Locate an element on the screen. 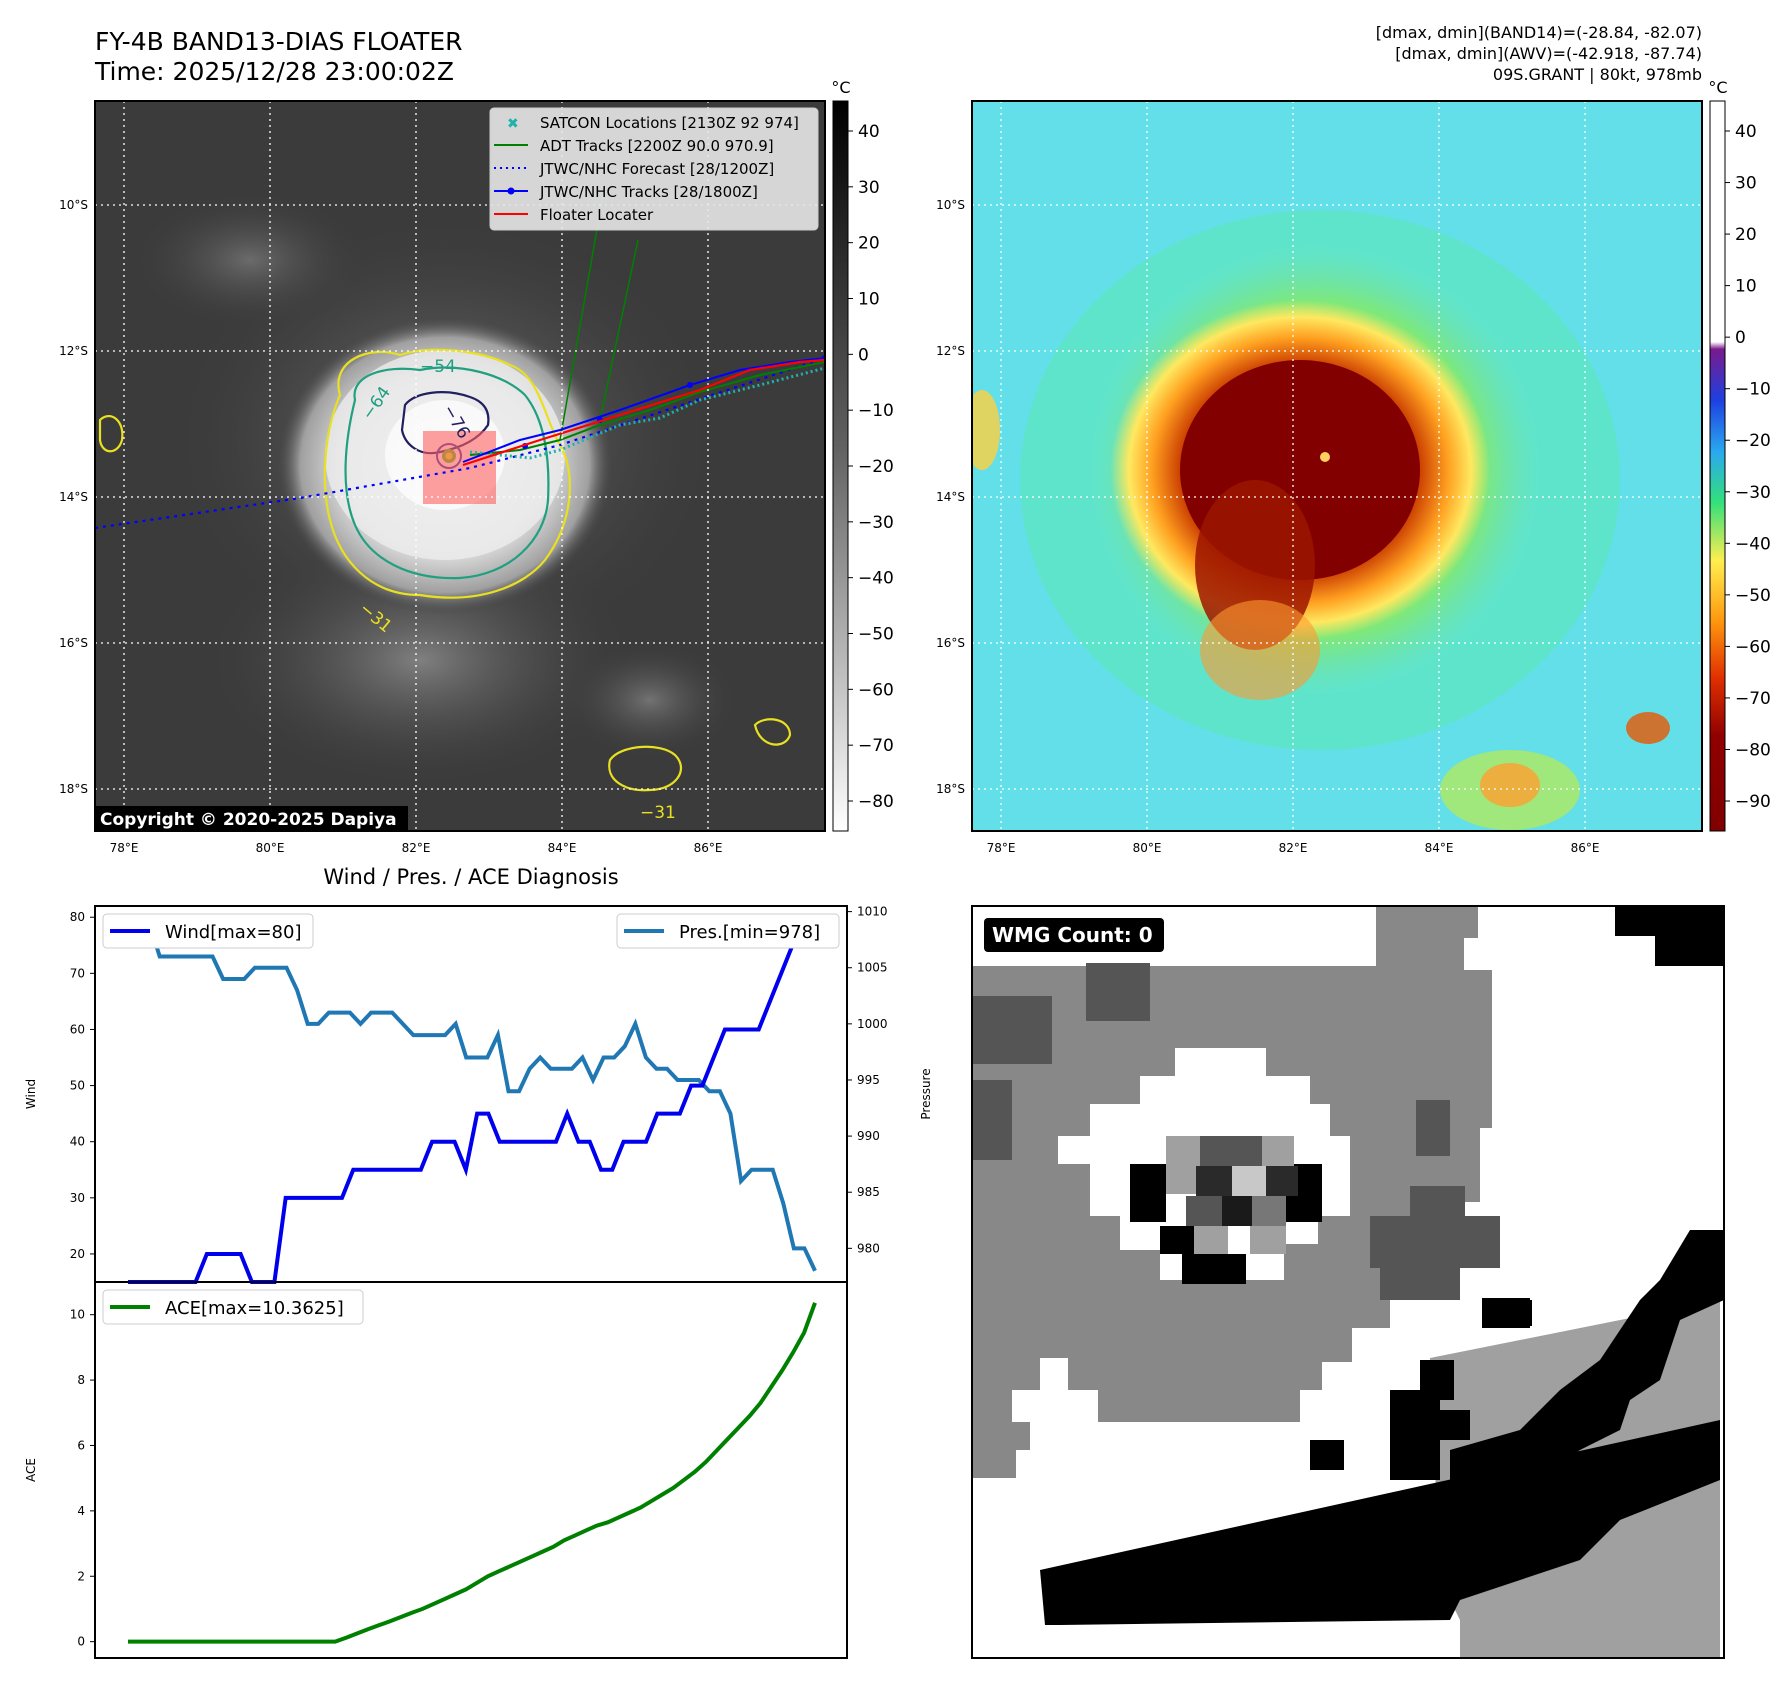  ace-panel-frame is located at coordinates (471, 1470).